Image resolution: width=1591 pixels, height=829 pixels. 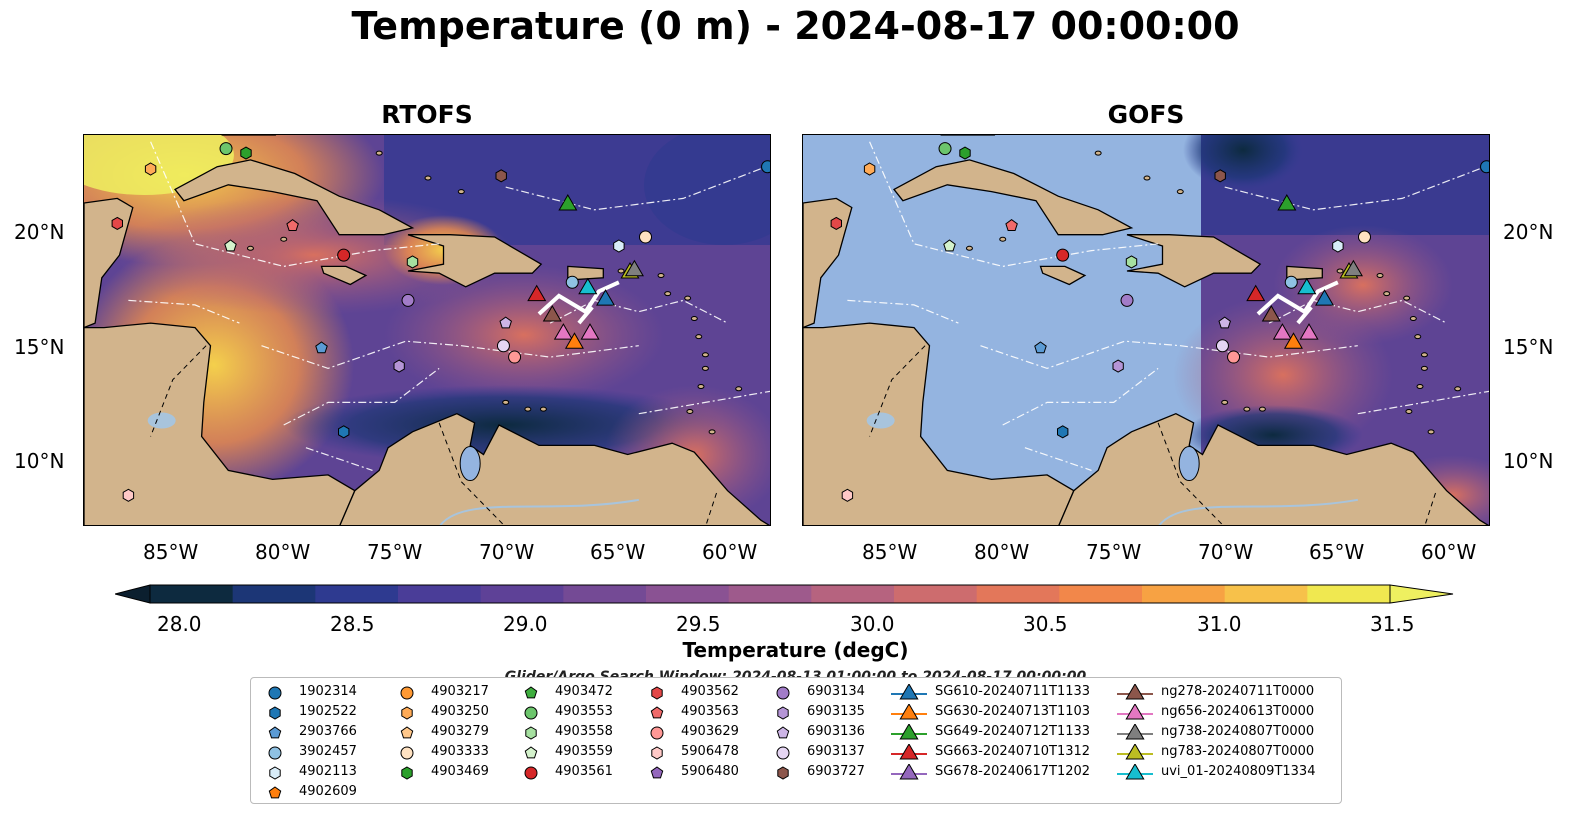 What do you see at coordinates (179, 624) in the screenshot?
I see `colorbar-tick-28-0: 28.0` at bounding box center [179, 624].